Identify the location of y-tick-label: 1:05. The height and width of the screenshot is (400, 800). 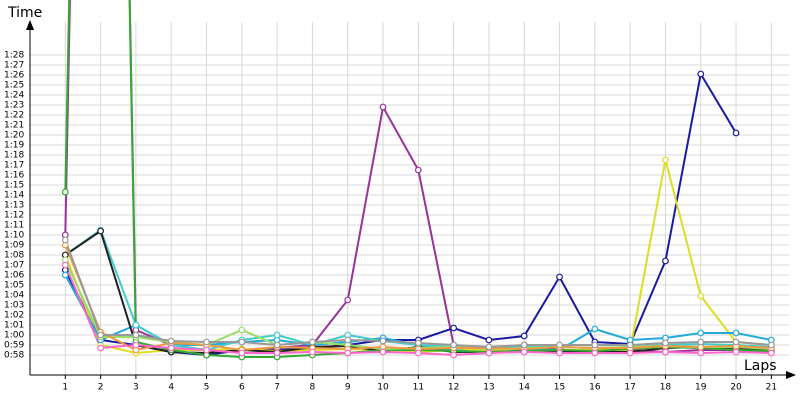
(14, 286).